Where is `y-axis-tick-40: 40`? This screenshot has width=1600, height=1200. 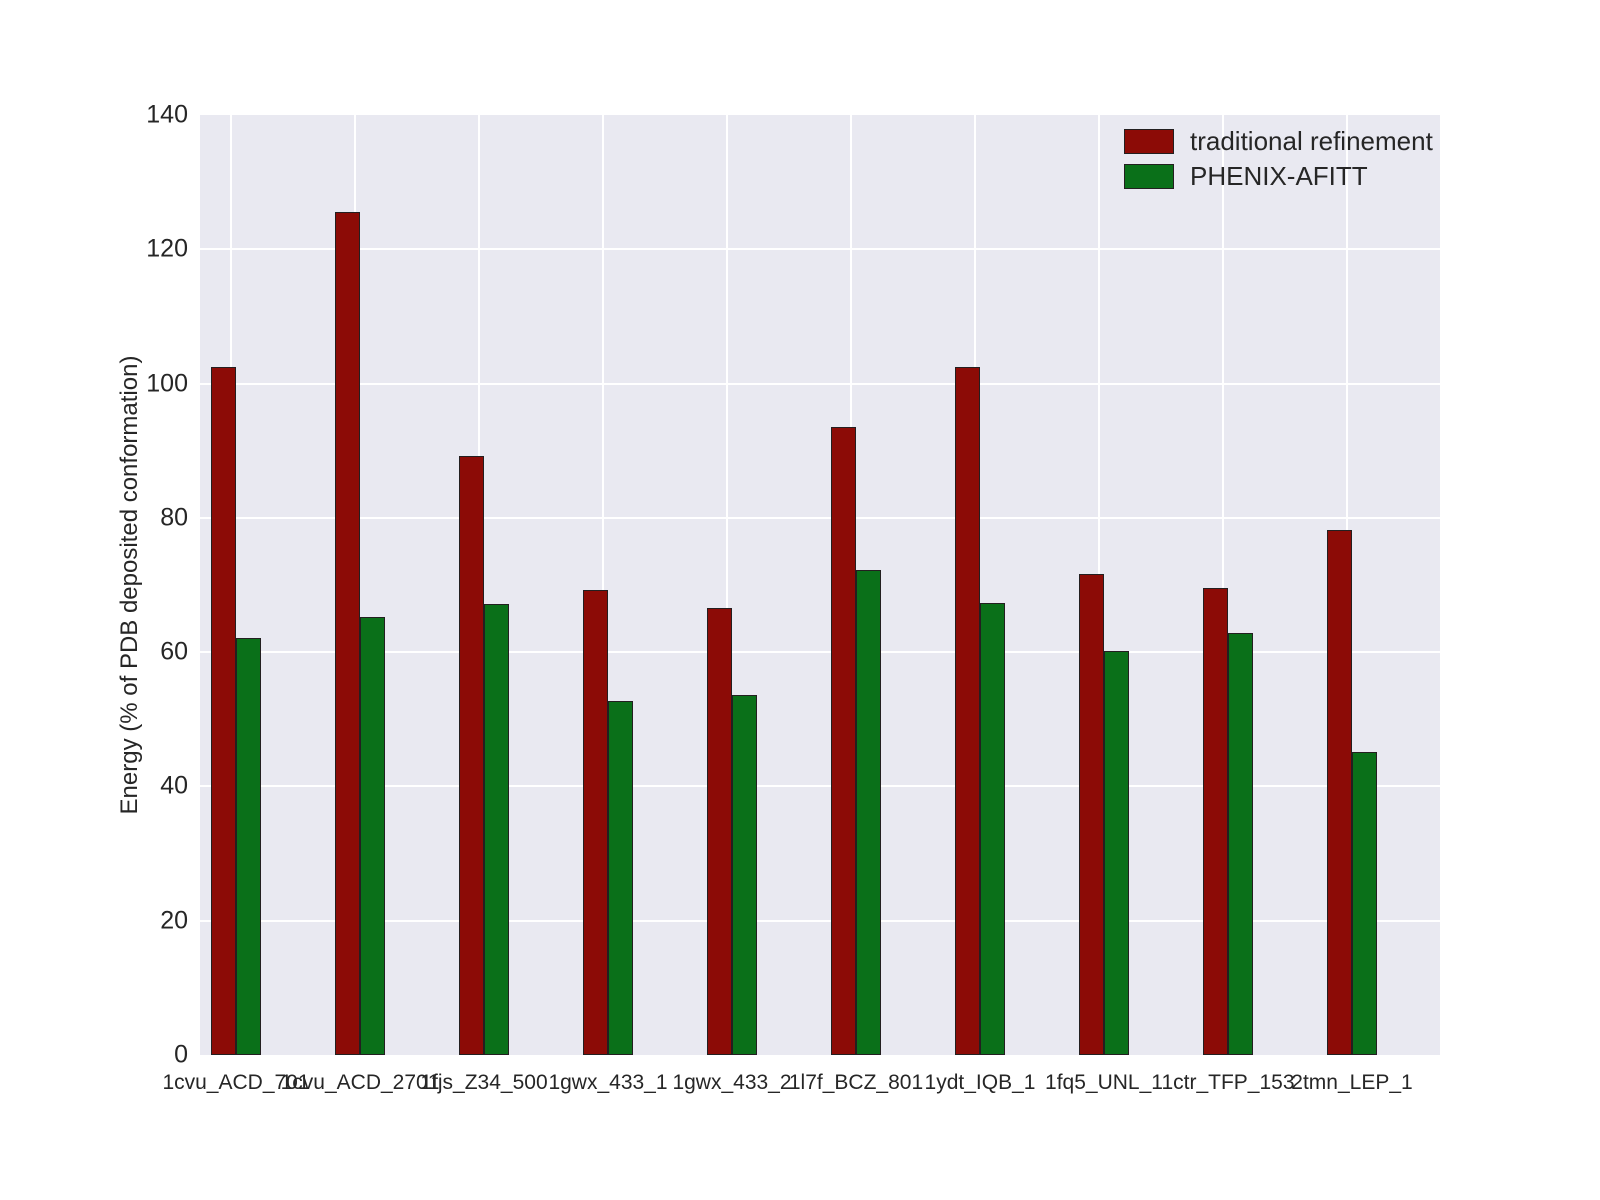
y-axis-tick-40: 40 is located at coordinates (174, 785).